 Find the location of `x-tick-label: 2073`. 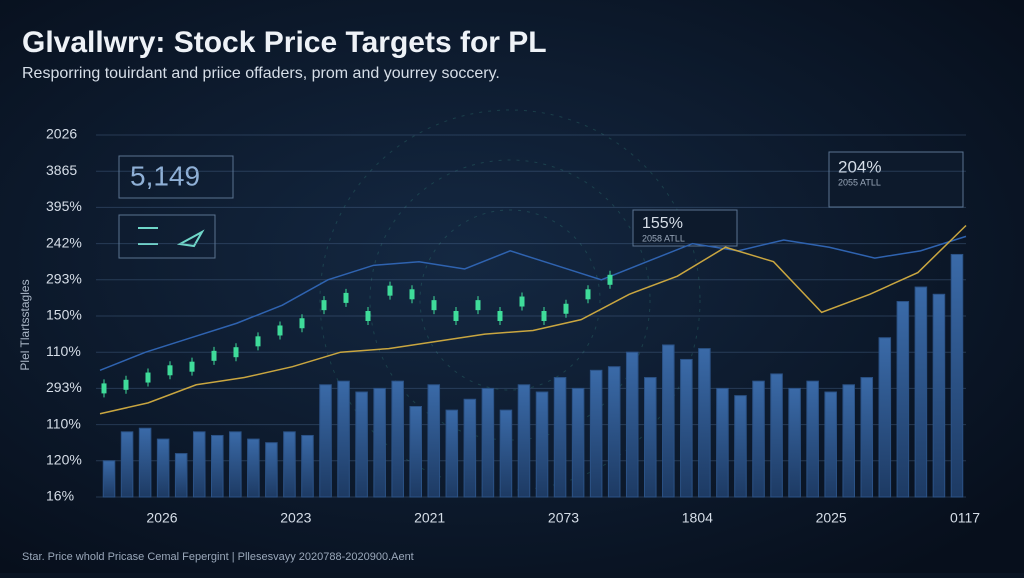

x-tick-label: 2073 is located at coordinates (563, 518).